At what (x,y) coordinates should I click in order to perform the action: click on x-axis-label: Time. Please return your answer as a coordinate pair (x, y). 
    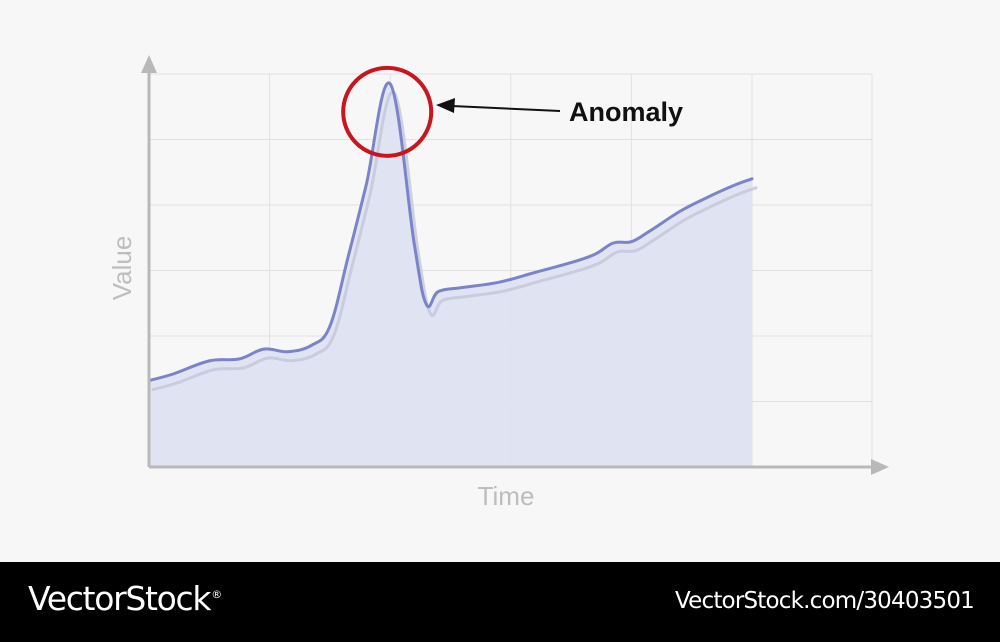
    Looking at the image, I should click on (506, 496).